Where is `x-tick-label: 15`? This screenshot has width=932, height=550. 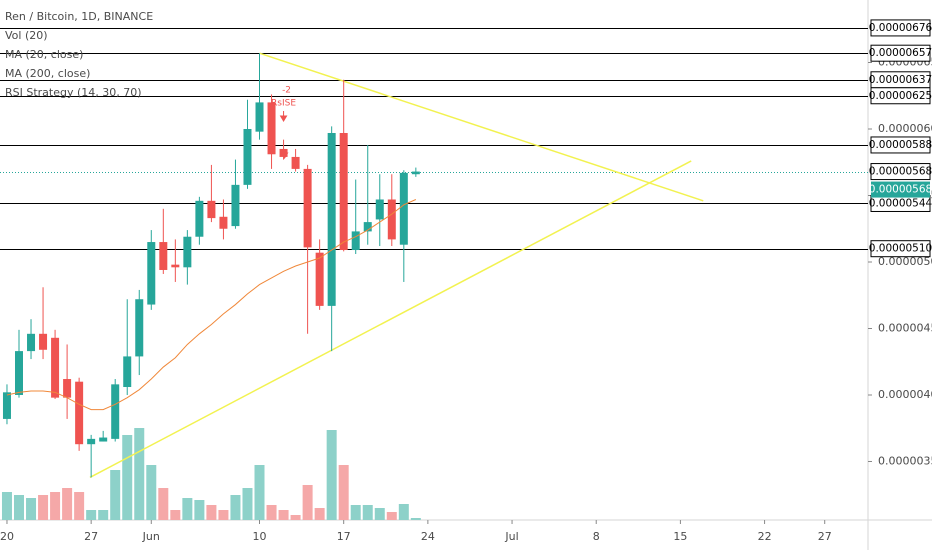
x-tick-label: 15 is located at coordinates (680, 536).